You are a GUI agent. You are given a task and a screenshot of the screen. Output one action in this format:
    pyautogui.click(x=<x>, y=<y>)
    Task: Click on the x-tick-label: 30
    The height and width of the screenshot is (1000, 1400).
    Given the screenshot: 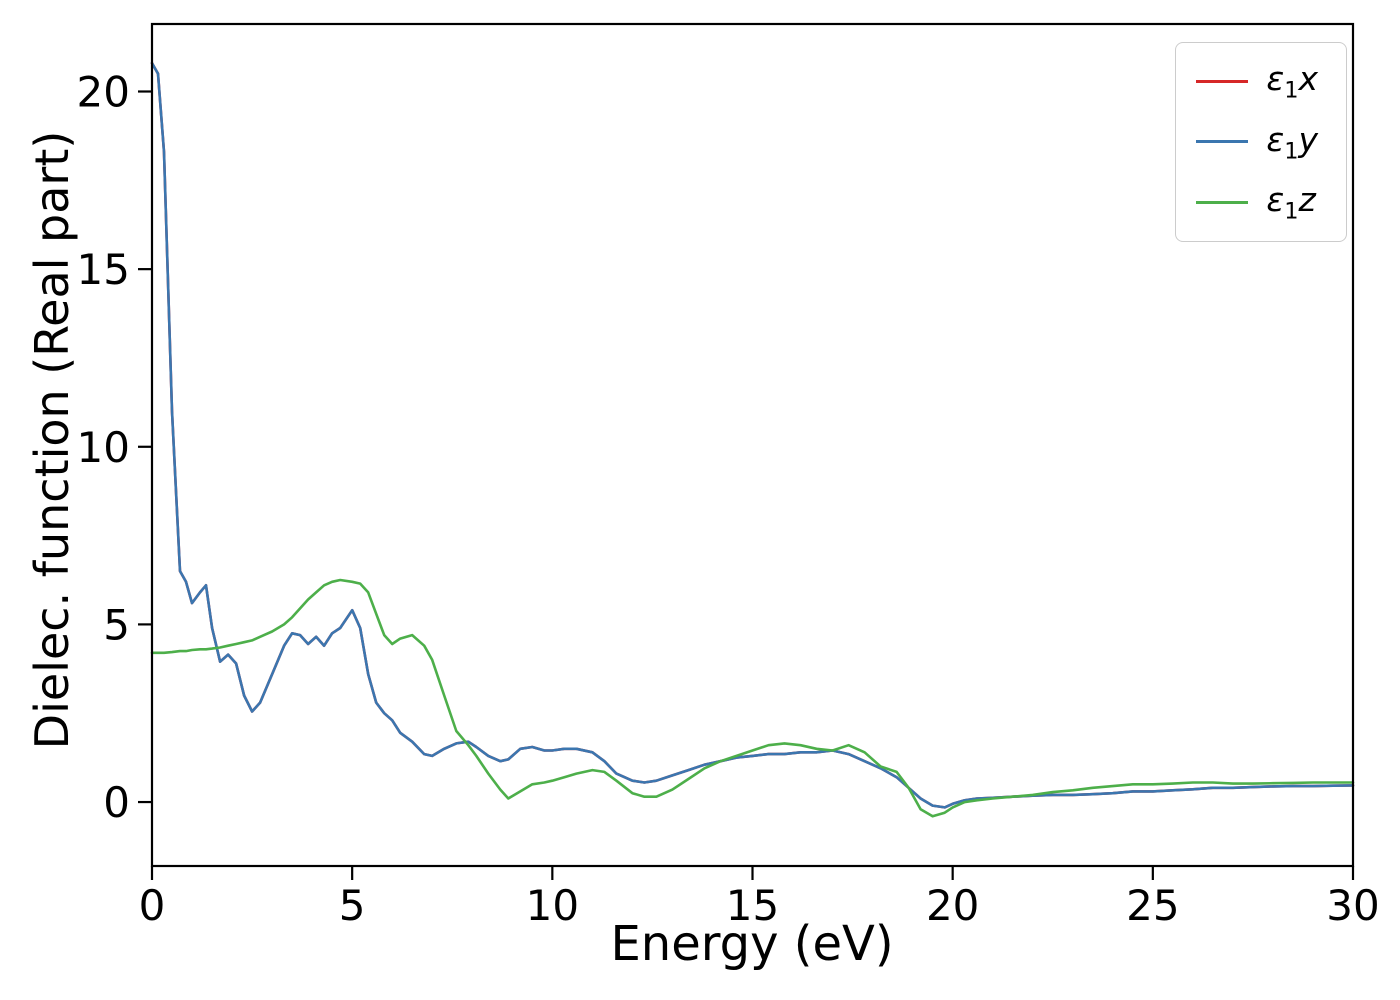 What is the action you would take?
    pyautogui.click(x=1352, y=905)
    